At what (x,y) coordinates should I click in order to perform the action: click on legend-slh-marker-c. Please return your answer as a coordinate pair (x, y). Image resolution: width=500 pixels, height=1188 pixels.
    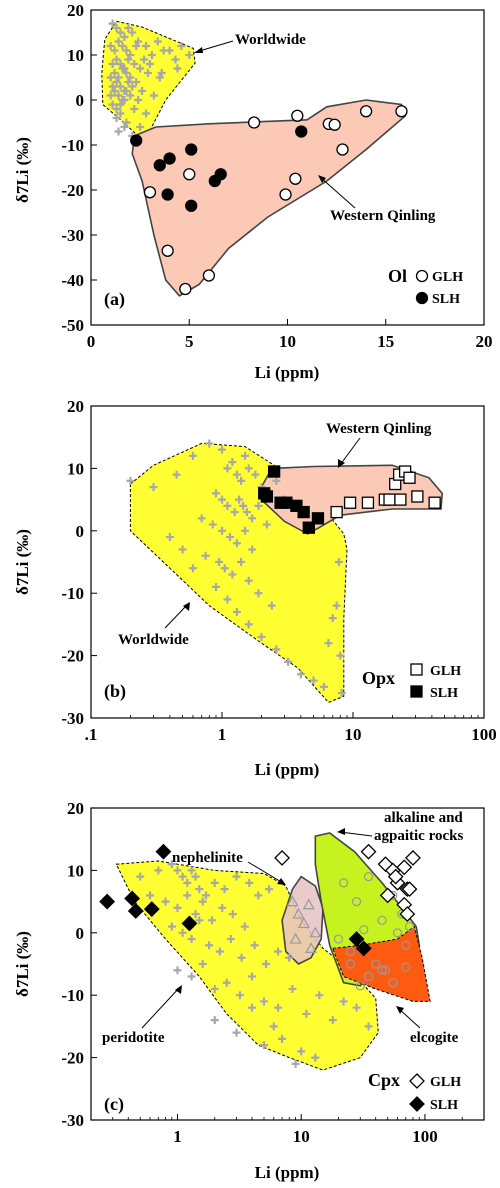
    Looking at the image, I should click on (417, 1104).